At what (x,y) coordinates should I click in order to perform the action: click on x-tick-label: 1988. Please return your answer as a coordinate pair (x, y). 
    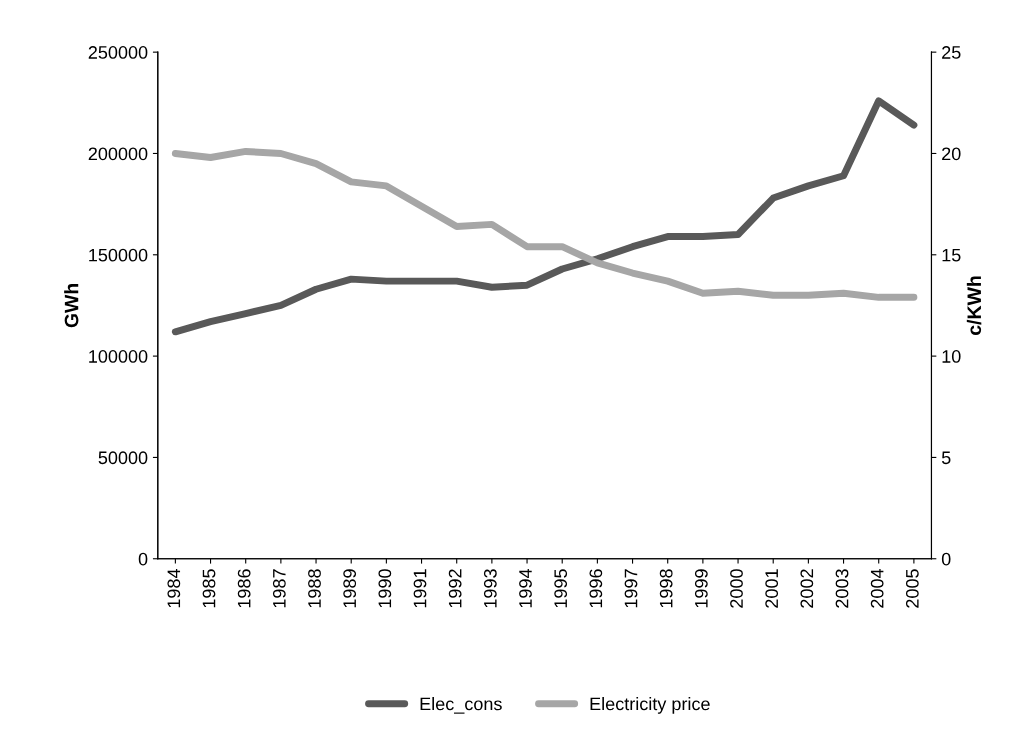
    Looking at the image, I should click on (314, 588).